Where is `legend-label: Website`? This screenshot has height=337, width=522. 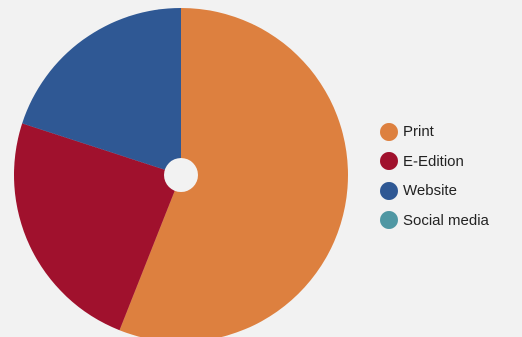 legend-label: Website is located at coordinates (430, 191).